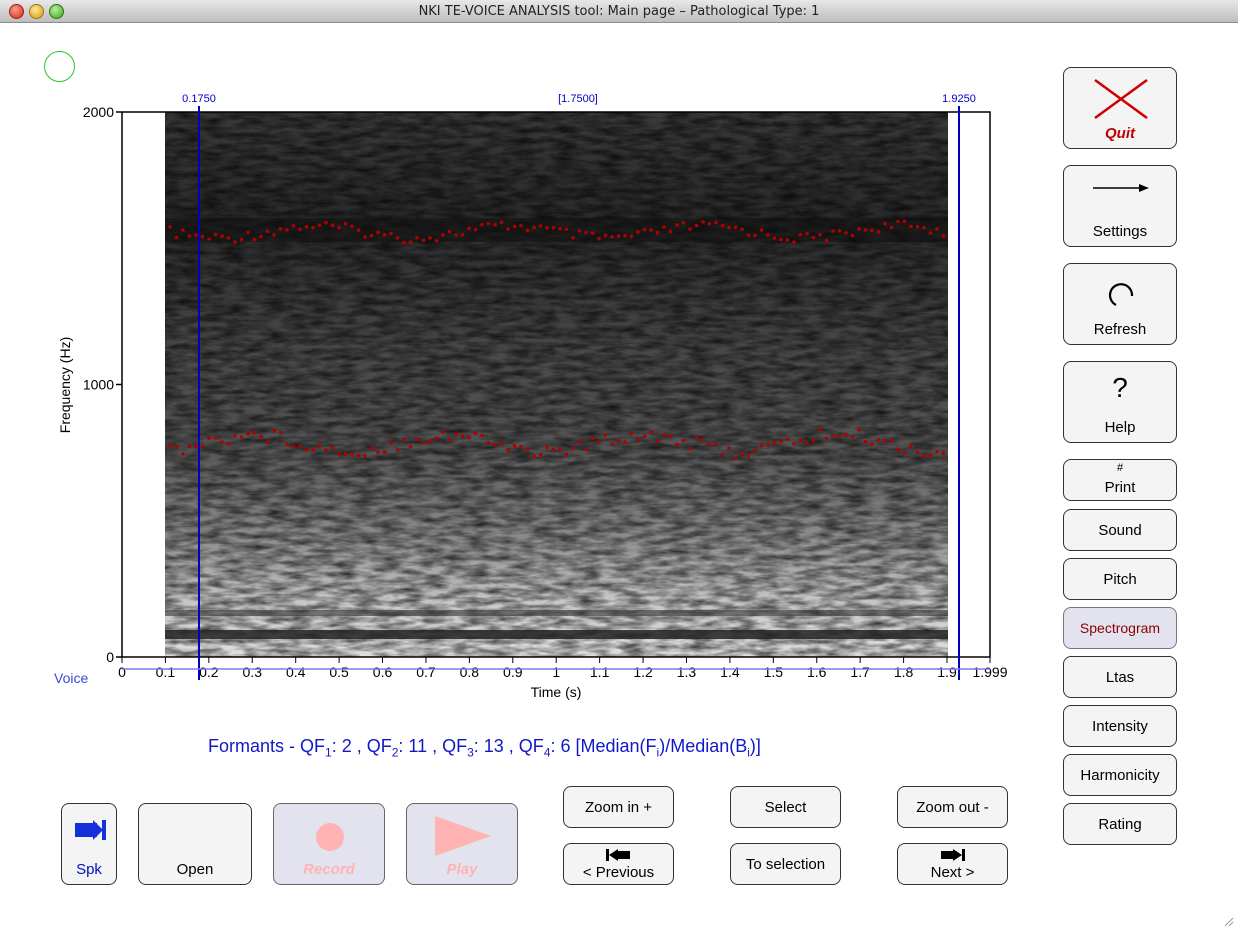  I want to click on print-button: # Print, so click(1120, 480).